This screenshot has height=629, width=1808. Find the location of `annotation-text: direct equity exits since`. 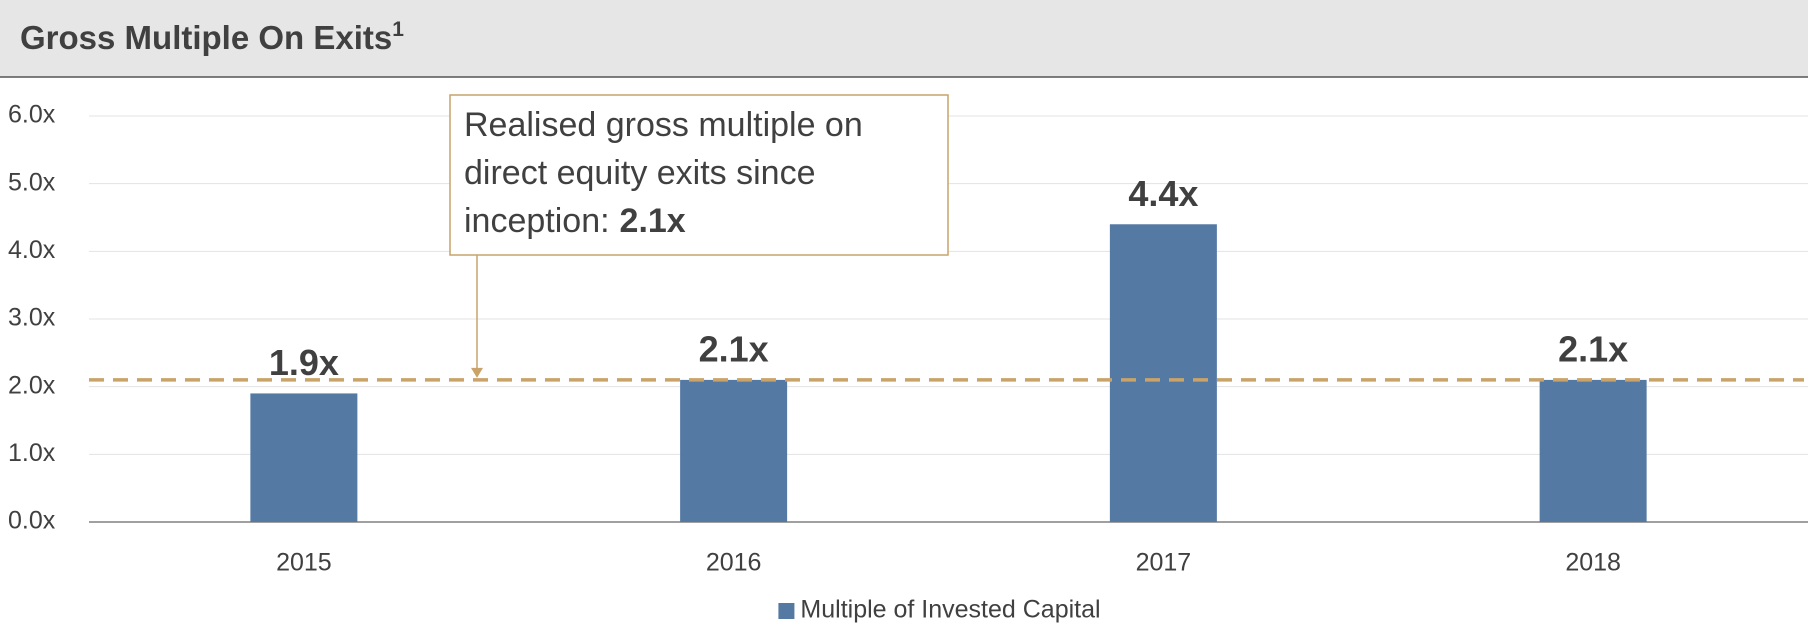

annotation-text: direct equity exits since is located at coordinates (640, 173).